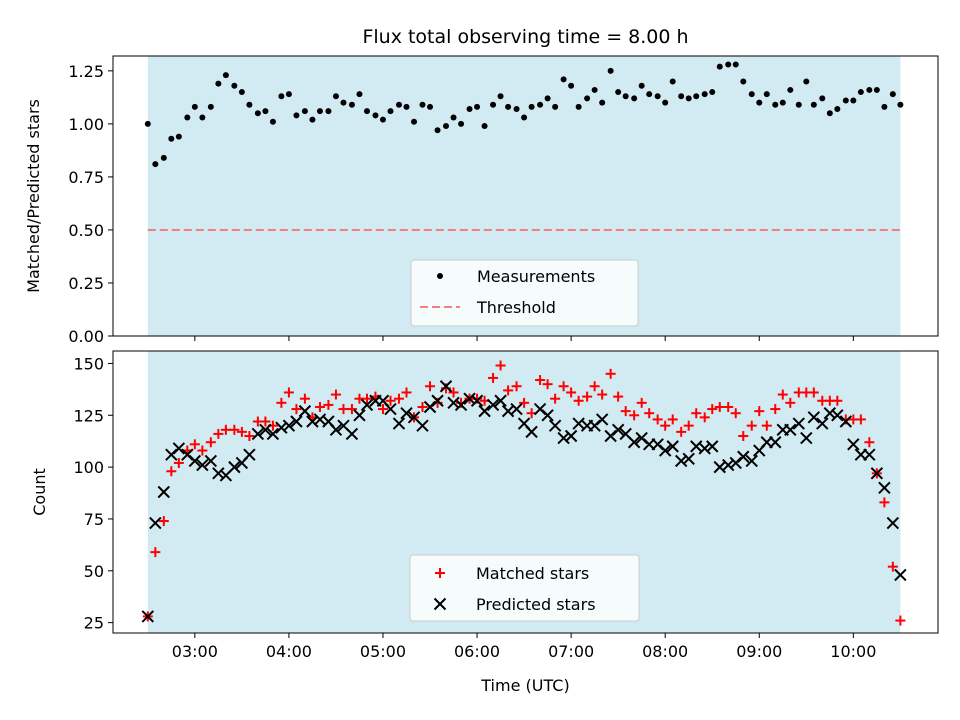 The width and height of the screenshot is (960, 720). What do you see at coordinates (536, 604) in the screenshot?
I see `legend-label-predicted-stars: Predicted stars` at bounding box center [536, 604].